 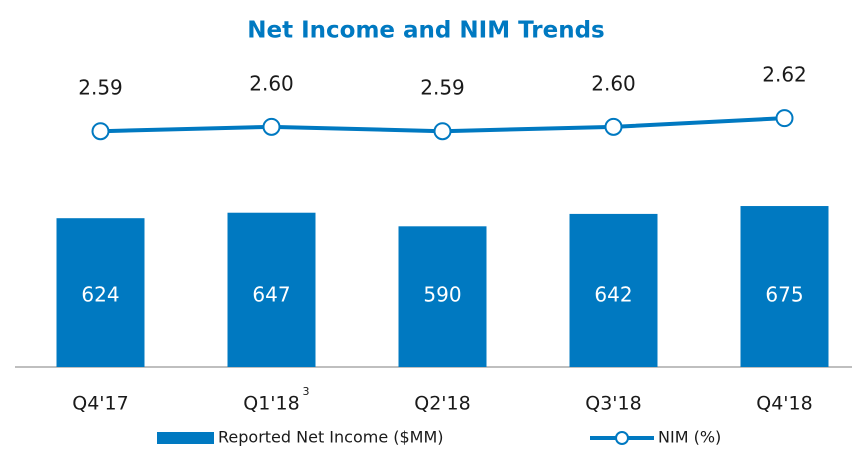 I want to click on legend-swatch, so click(x=185, y=438).